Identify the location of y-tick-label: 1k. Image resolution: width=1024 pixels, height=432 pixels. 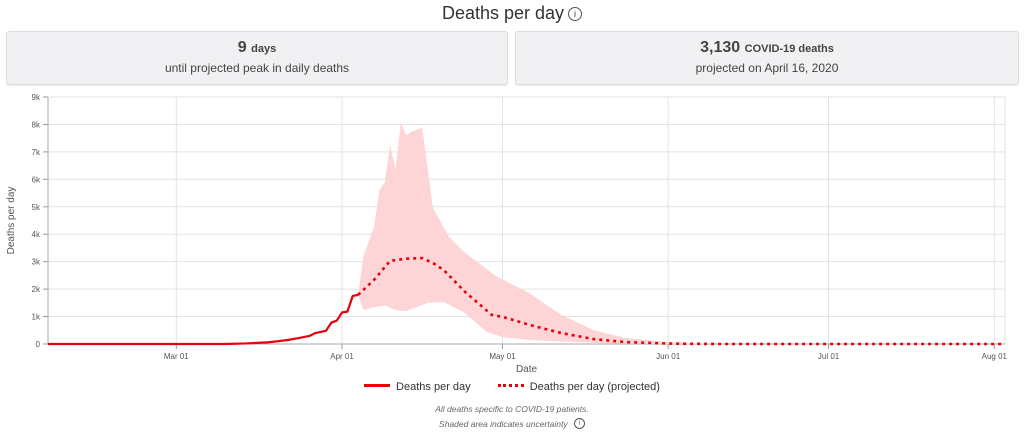
(36, 317).